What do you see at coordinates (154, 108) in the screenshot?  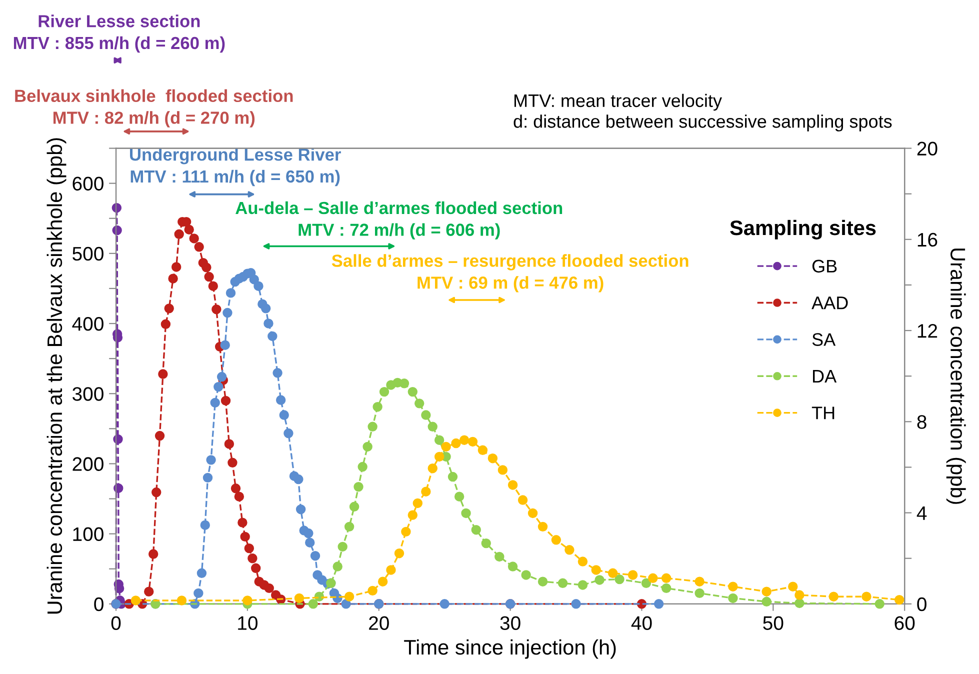 I see `text: Belvaux sinkhole flooded section MTV : 82 m/h (d = 270 m)` at bounding box center [154, 108].